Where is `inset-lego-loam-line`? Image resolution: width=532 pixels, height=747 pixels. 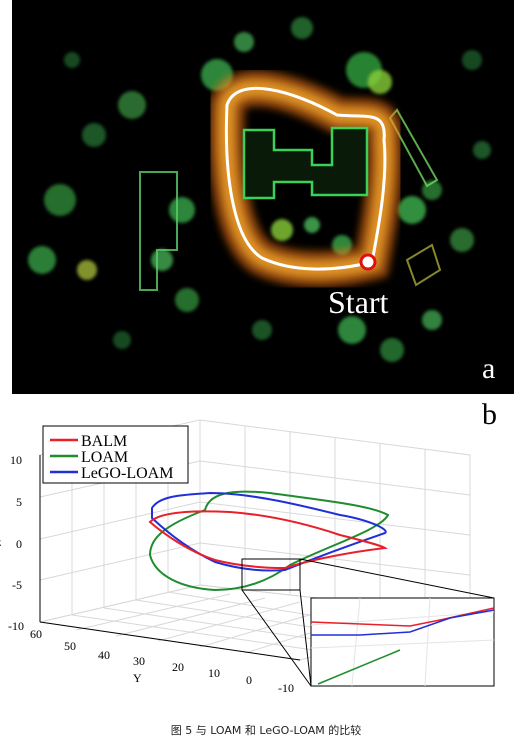 inset-lego-loam-line is located at coordinates (403, 622).